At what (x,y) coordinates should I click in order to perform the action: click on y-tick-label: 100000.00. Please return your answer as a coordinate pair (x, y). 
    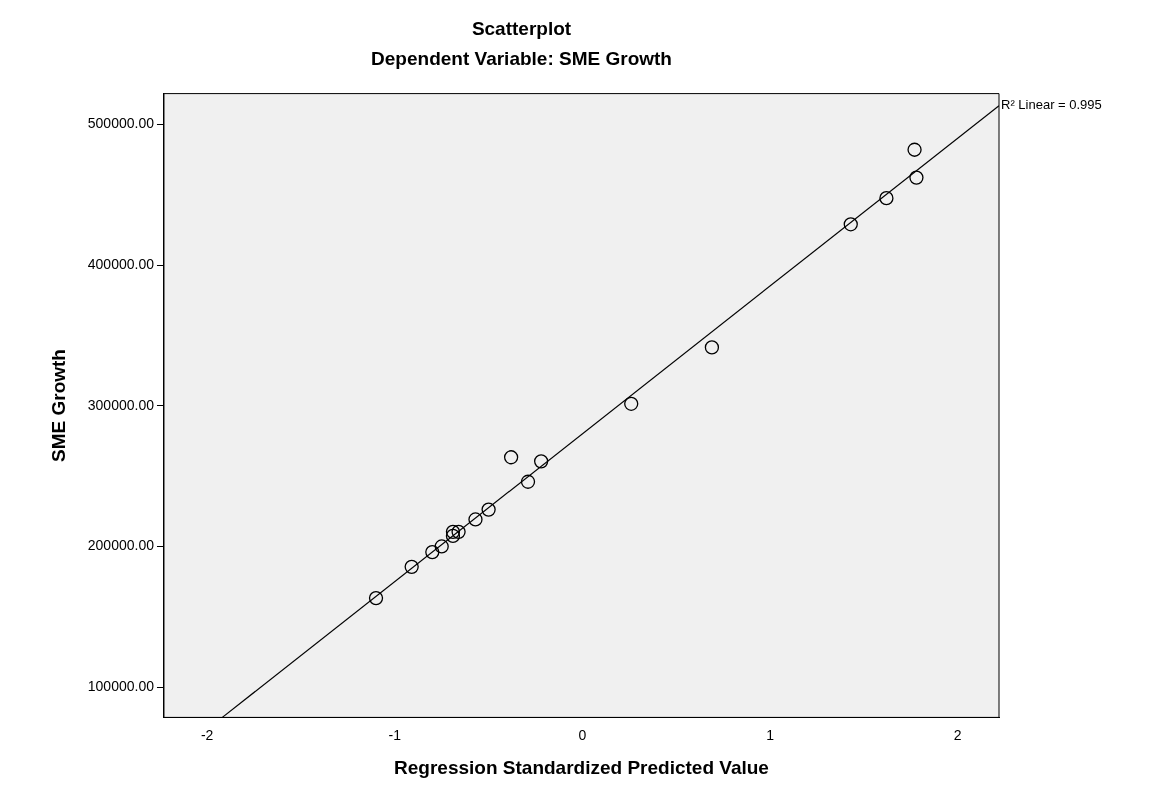
    Looking at the image, I should click on (121, 686).